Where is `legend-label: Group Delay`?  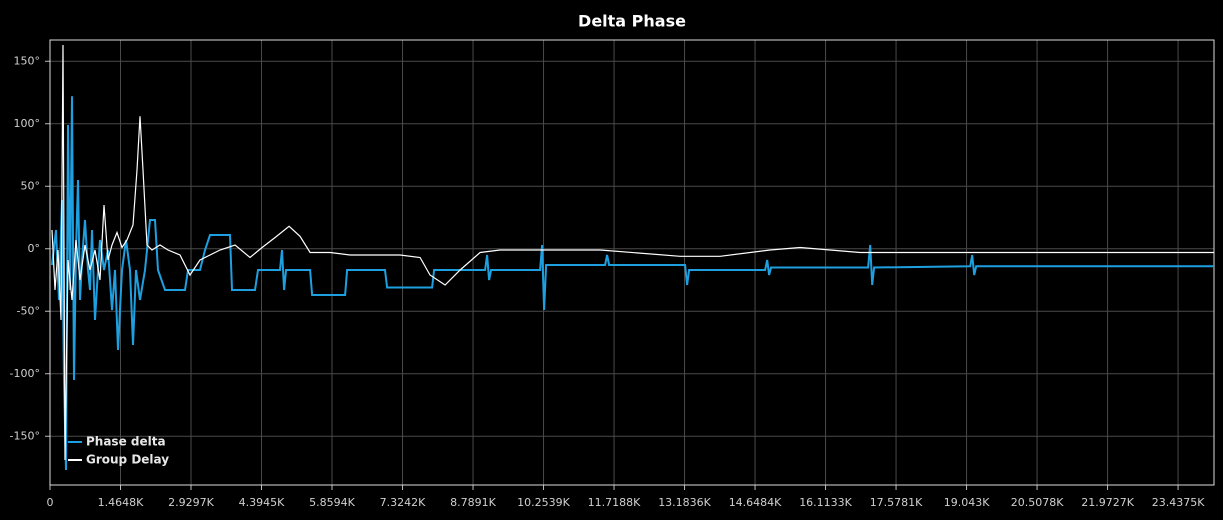
legend-label: Group Delay is located at coordinates (127, 460).